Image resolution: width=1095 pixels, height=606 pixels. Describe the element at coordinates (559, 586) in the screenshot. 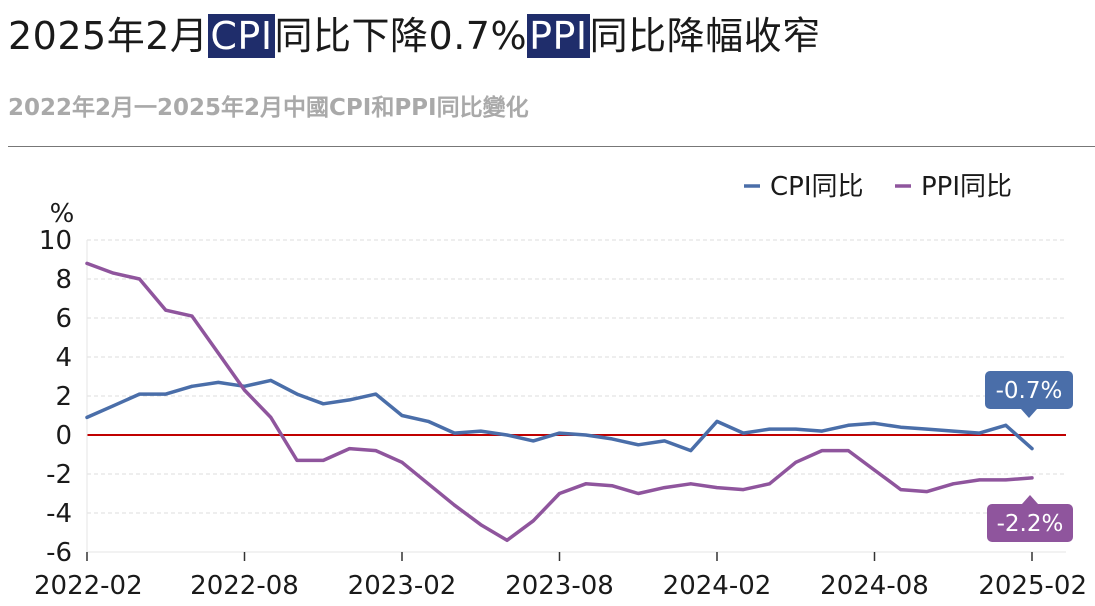

I see `x-tick-label: 2023-08` at that location.